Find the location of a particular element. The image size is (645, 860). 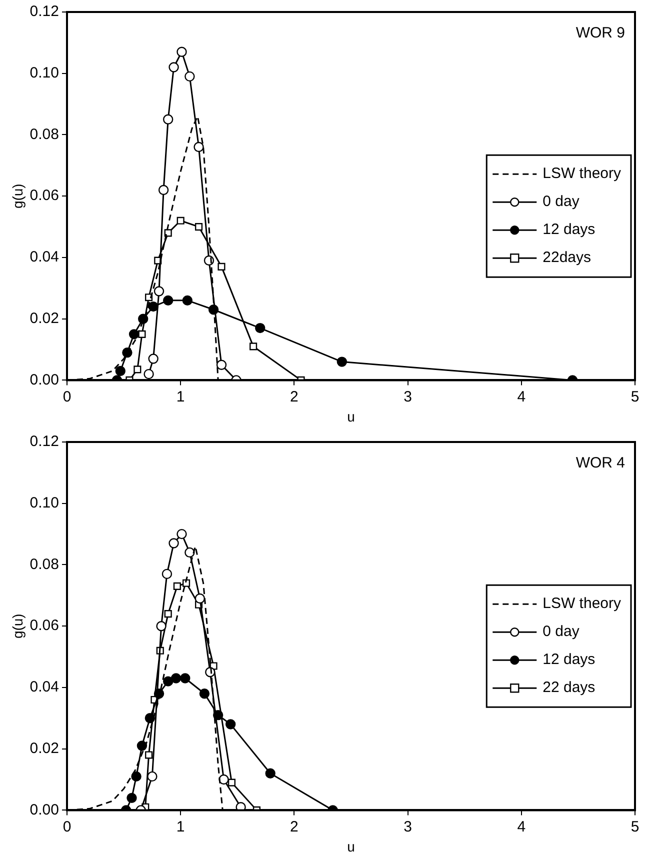

legend-label: 22days is located at coordinates (567, 257).